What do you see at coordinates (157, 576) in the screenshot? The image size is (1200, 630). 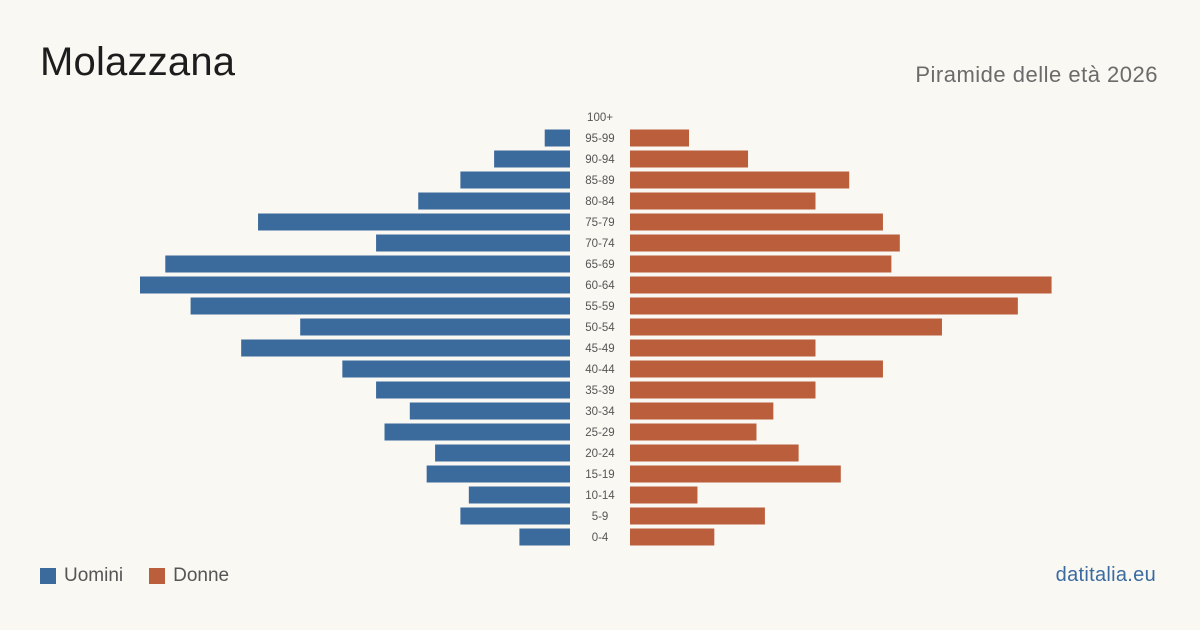 I see `legend-swatch-women` at bounding box center [157, 576].